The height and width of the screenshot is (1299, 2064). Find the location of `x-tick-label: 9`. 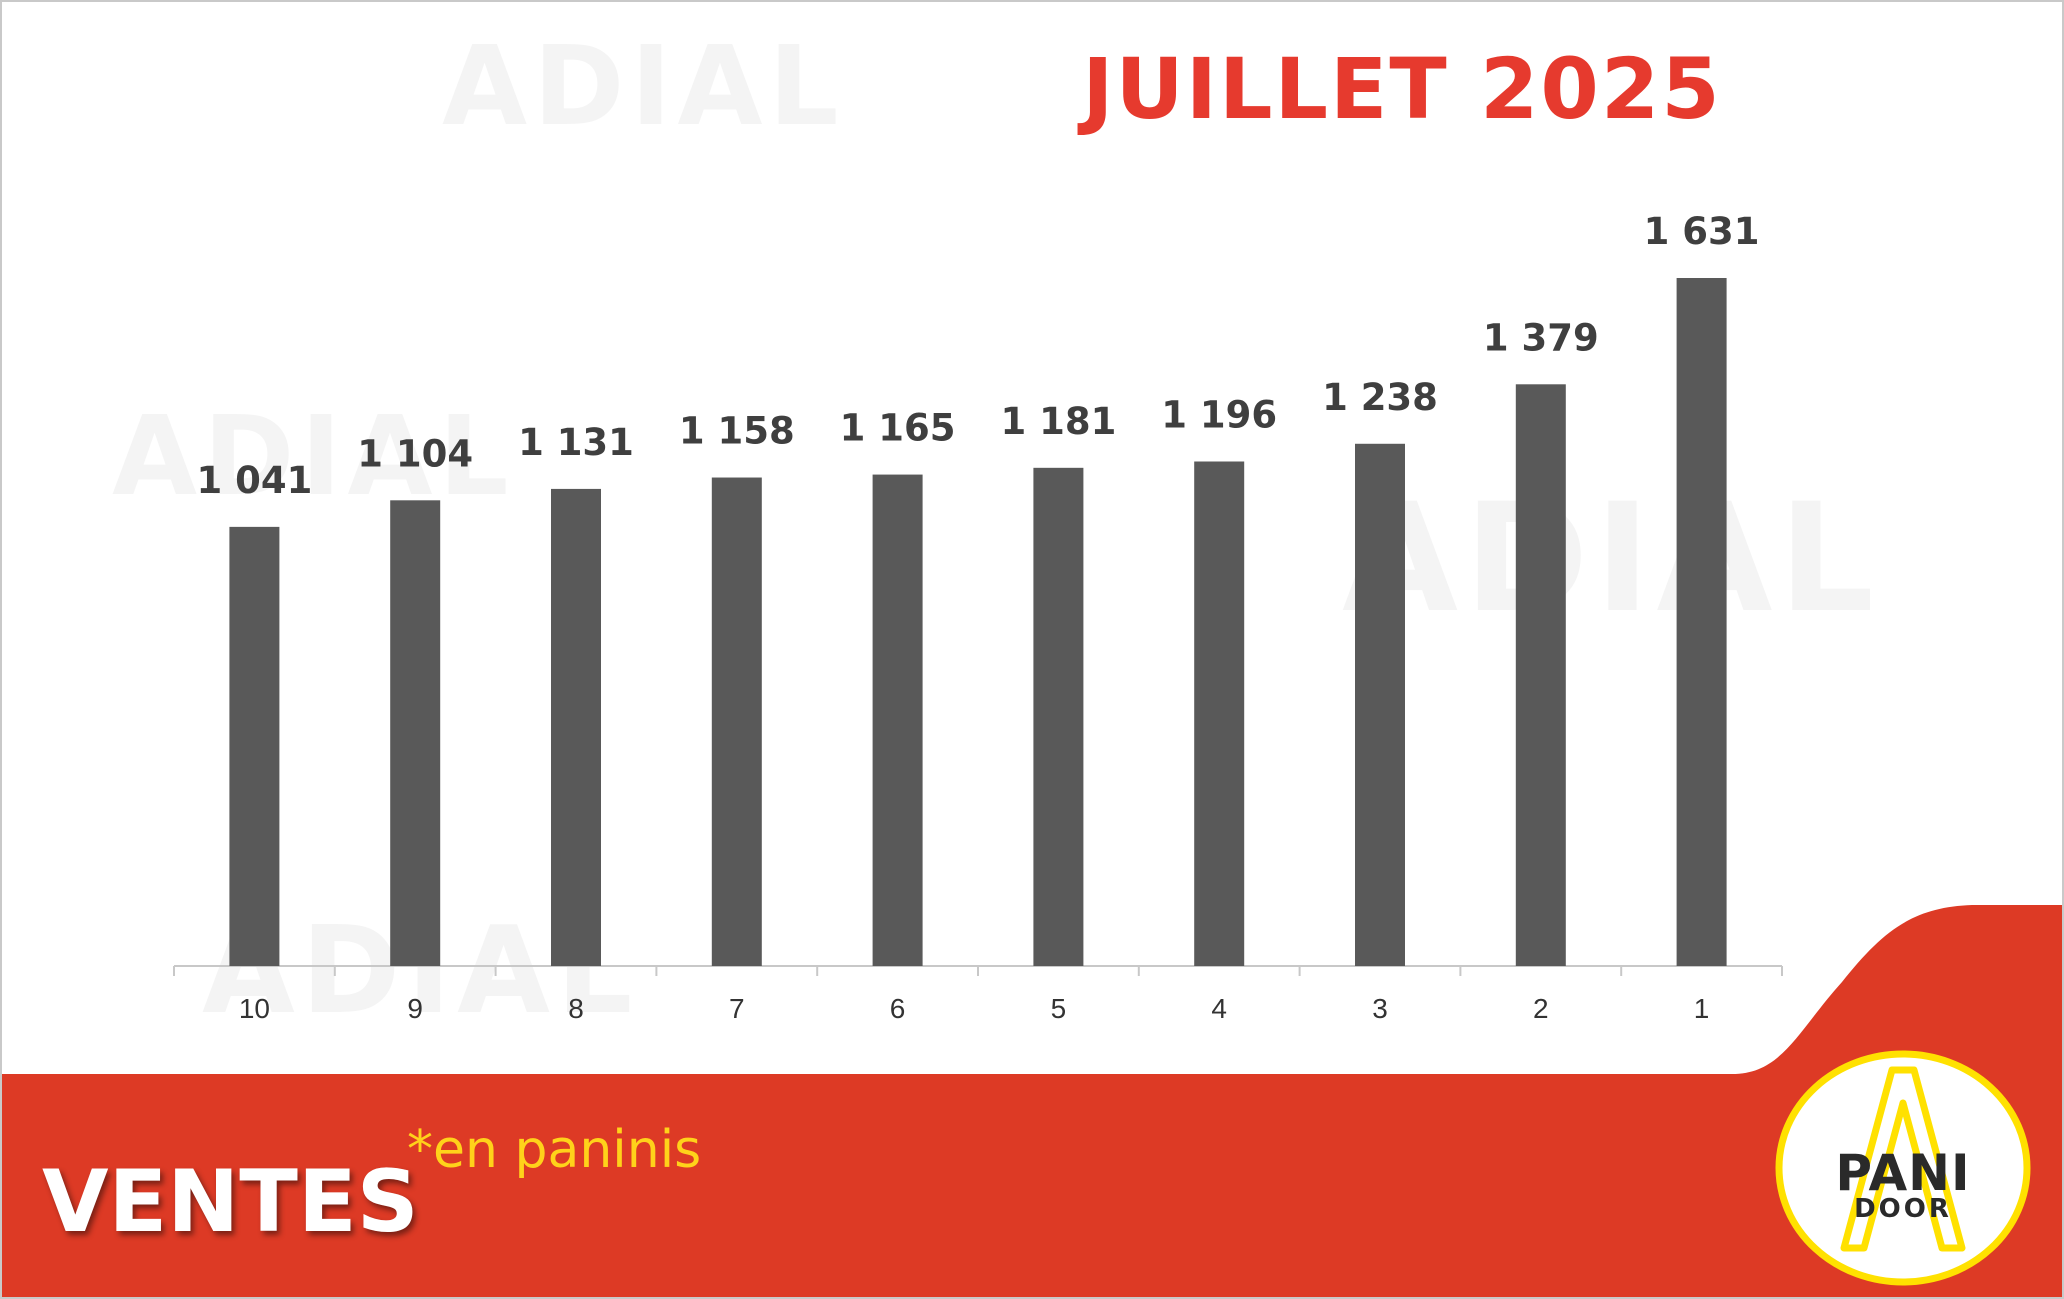

x-tick-label: 9 is located at coordinates (415, 1008).